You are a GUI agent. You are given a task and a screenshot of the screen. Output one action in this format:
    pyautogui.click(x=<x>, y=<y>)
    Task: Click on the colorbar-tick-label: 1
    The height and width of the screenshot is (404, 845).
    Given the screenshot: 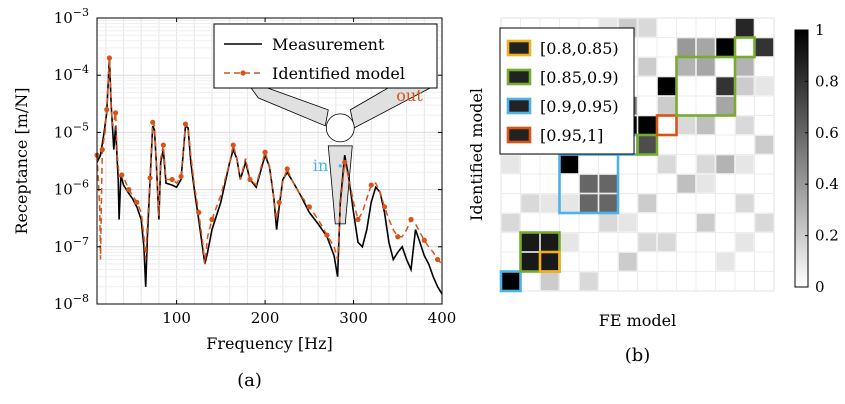 What is the action you would take?
    pyautogui.click(x=820, y=30)
    